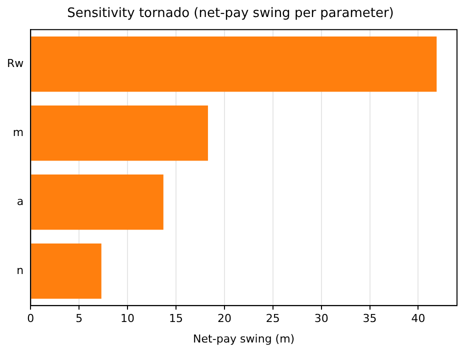 Image resolution: width=465 pixels, height=354 pixels. What do you see at coordinates (15, 63) in the screenshot?
I see `y-tick-label: Rw` at bounding box center [15, 63].